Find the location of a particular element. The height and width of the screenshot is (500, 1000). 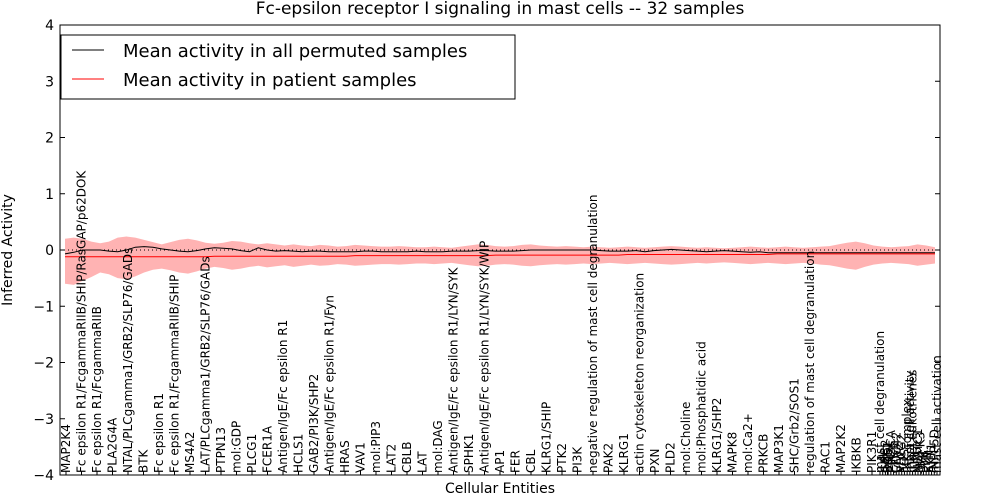

x-tick-label: IKK complex is located at coordinates (907, 436).